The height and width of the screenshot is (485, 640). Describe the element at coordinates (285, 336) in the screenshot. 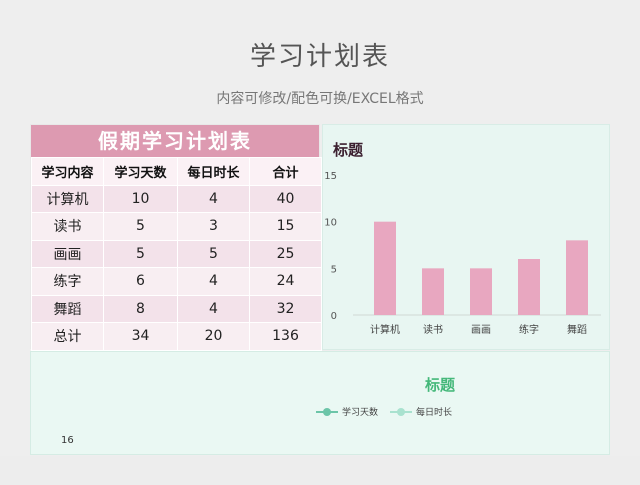

I see `table-cell: 136` at that location.